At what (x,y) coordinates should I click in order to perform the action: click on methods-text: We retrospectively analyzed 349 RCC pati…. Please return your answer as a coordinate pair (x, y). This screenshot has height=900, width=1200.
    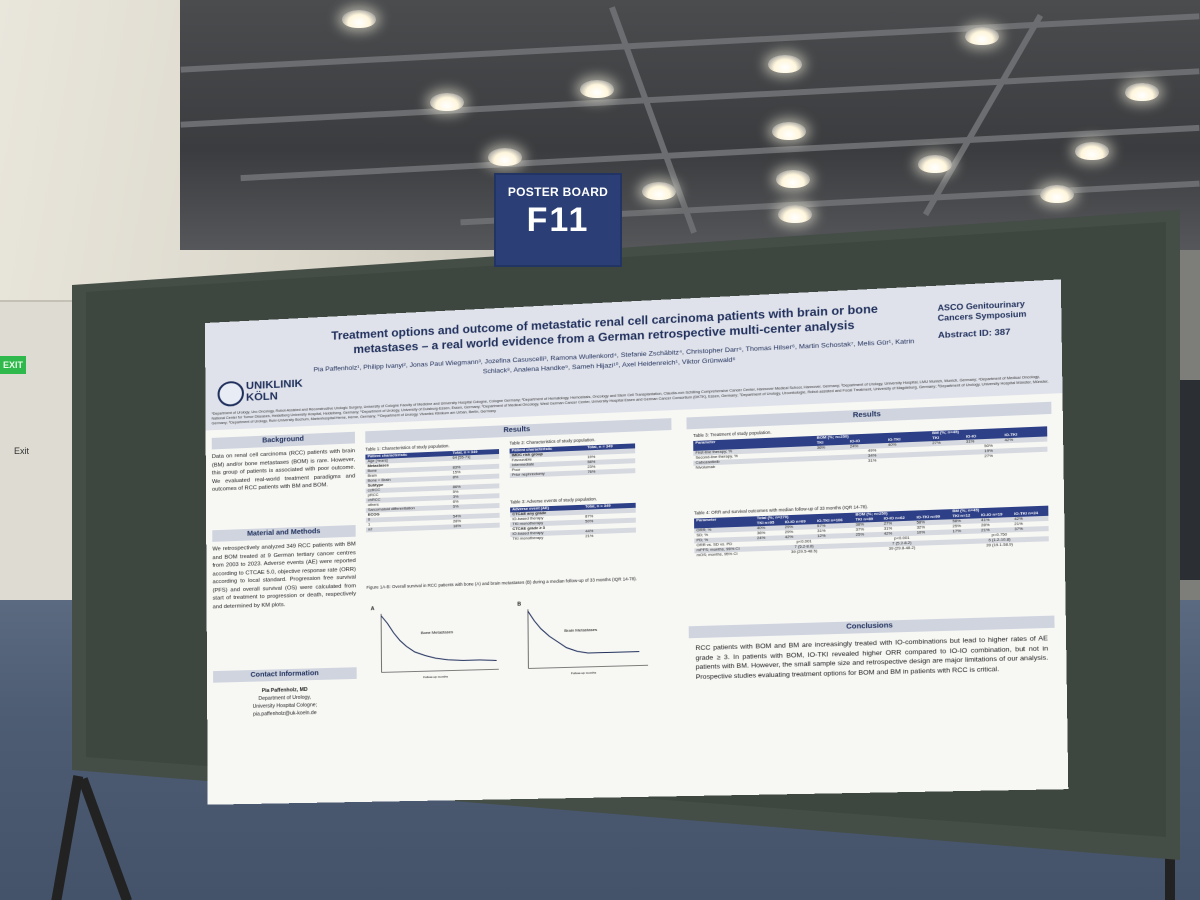
    Looking at the image, I should click on (284, 576).